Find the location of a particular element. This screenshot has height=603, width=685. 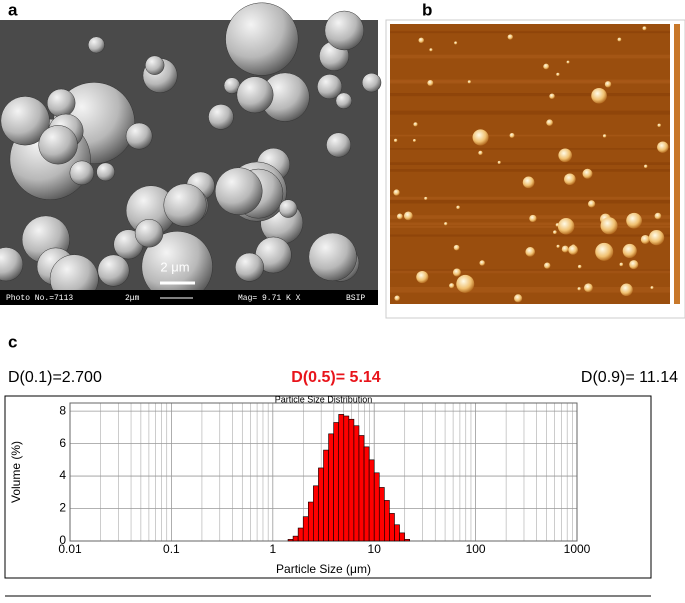

x-axis-label: Particle Size (μm) is located at coordinates (323, 569).